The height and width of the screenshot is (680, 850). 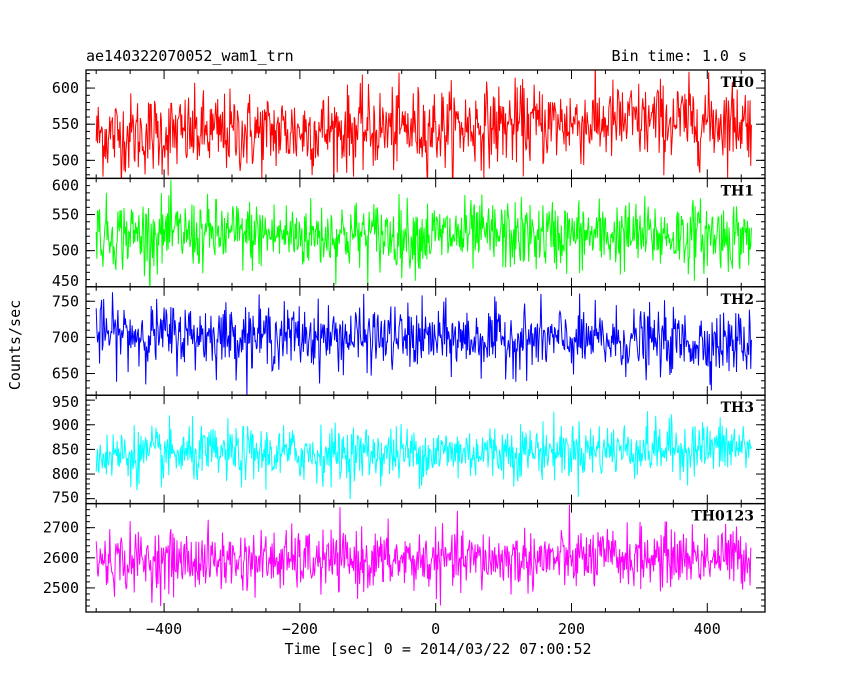 I want to click on panel-label-th1: TH1, so click(x=737, y=191).